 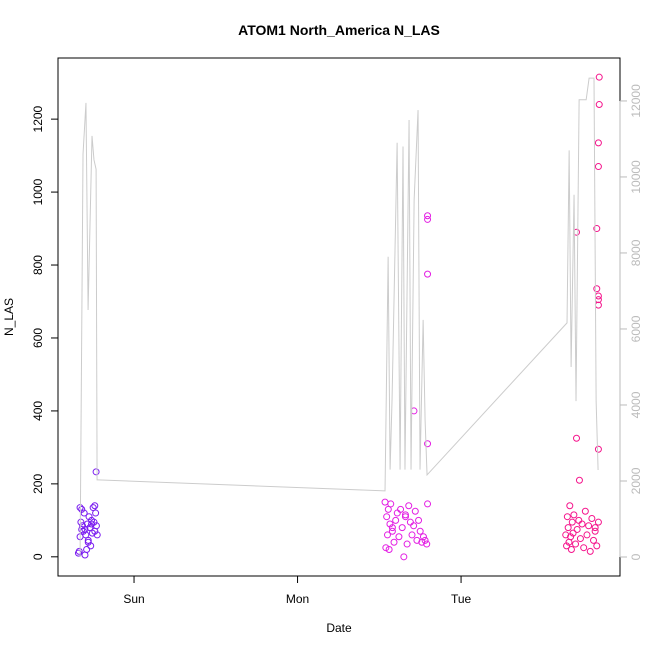 What do you see at coordinates (38, 118) in the screenshot?
I see `y-tick-label: 1200` at bounding box center [38, 118].